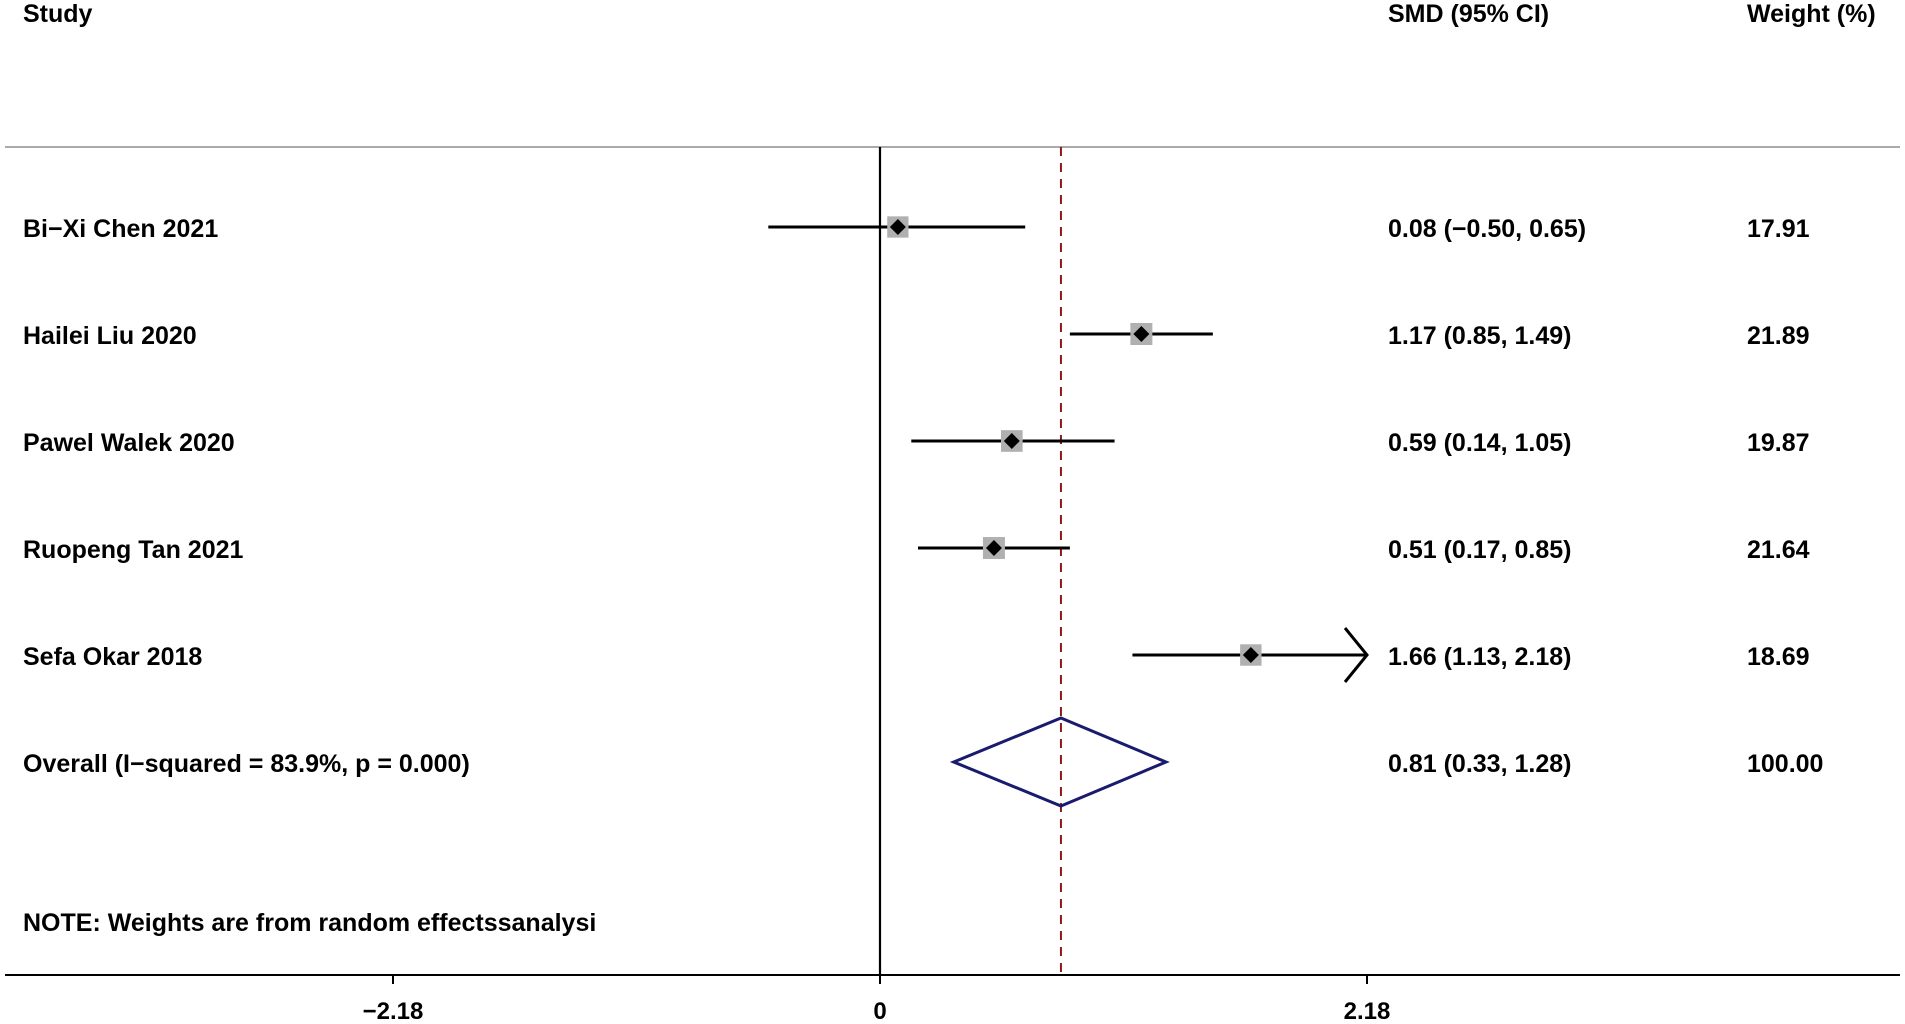  What do you see at coordinates (133, 550) in the screenshot?
I see `study-label-3: Ruopeng Tan 2021` at bounding box center [133, 550].